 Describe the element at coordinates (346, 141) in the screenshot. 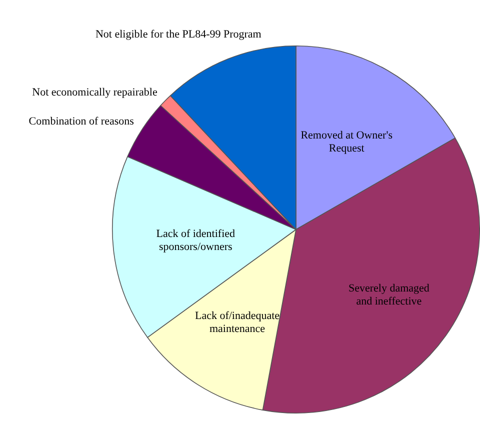

I see `slice-label: Removed at Owner's Request` at that location.